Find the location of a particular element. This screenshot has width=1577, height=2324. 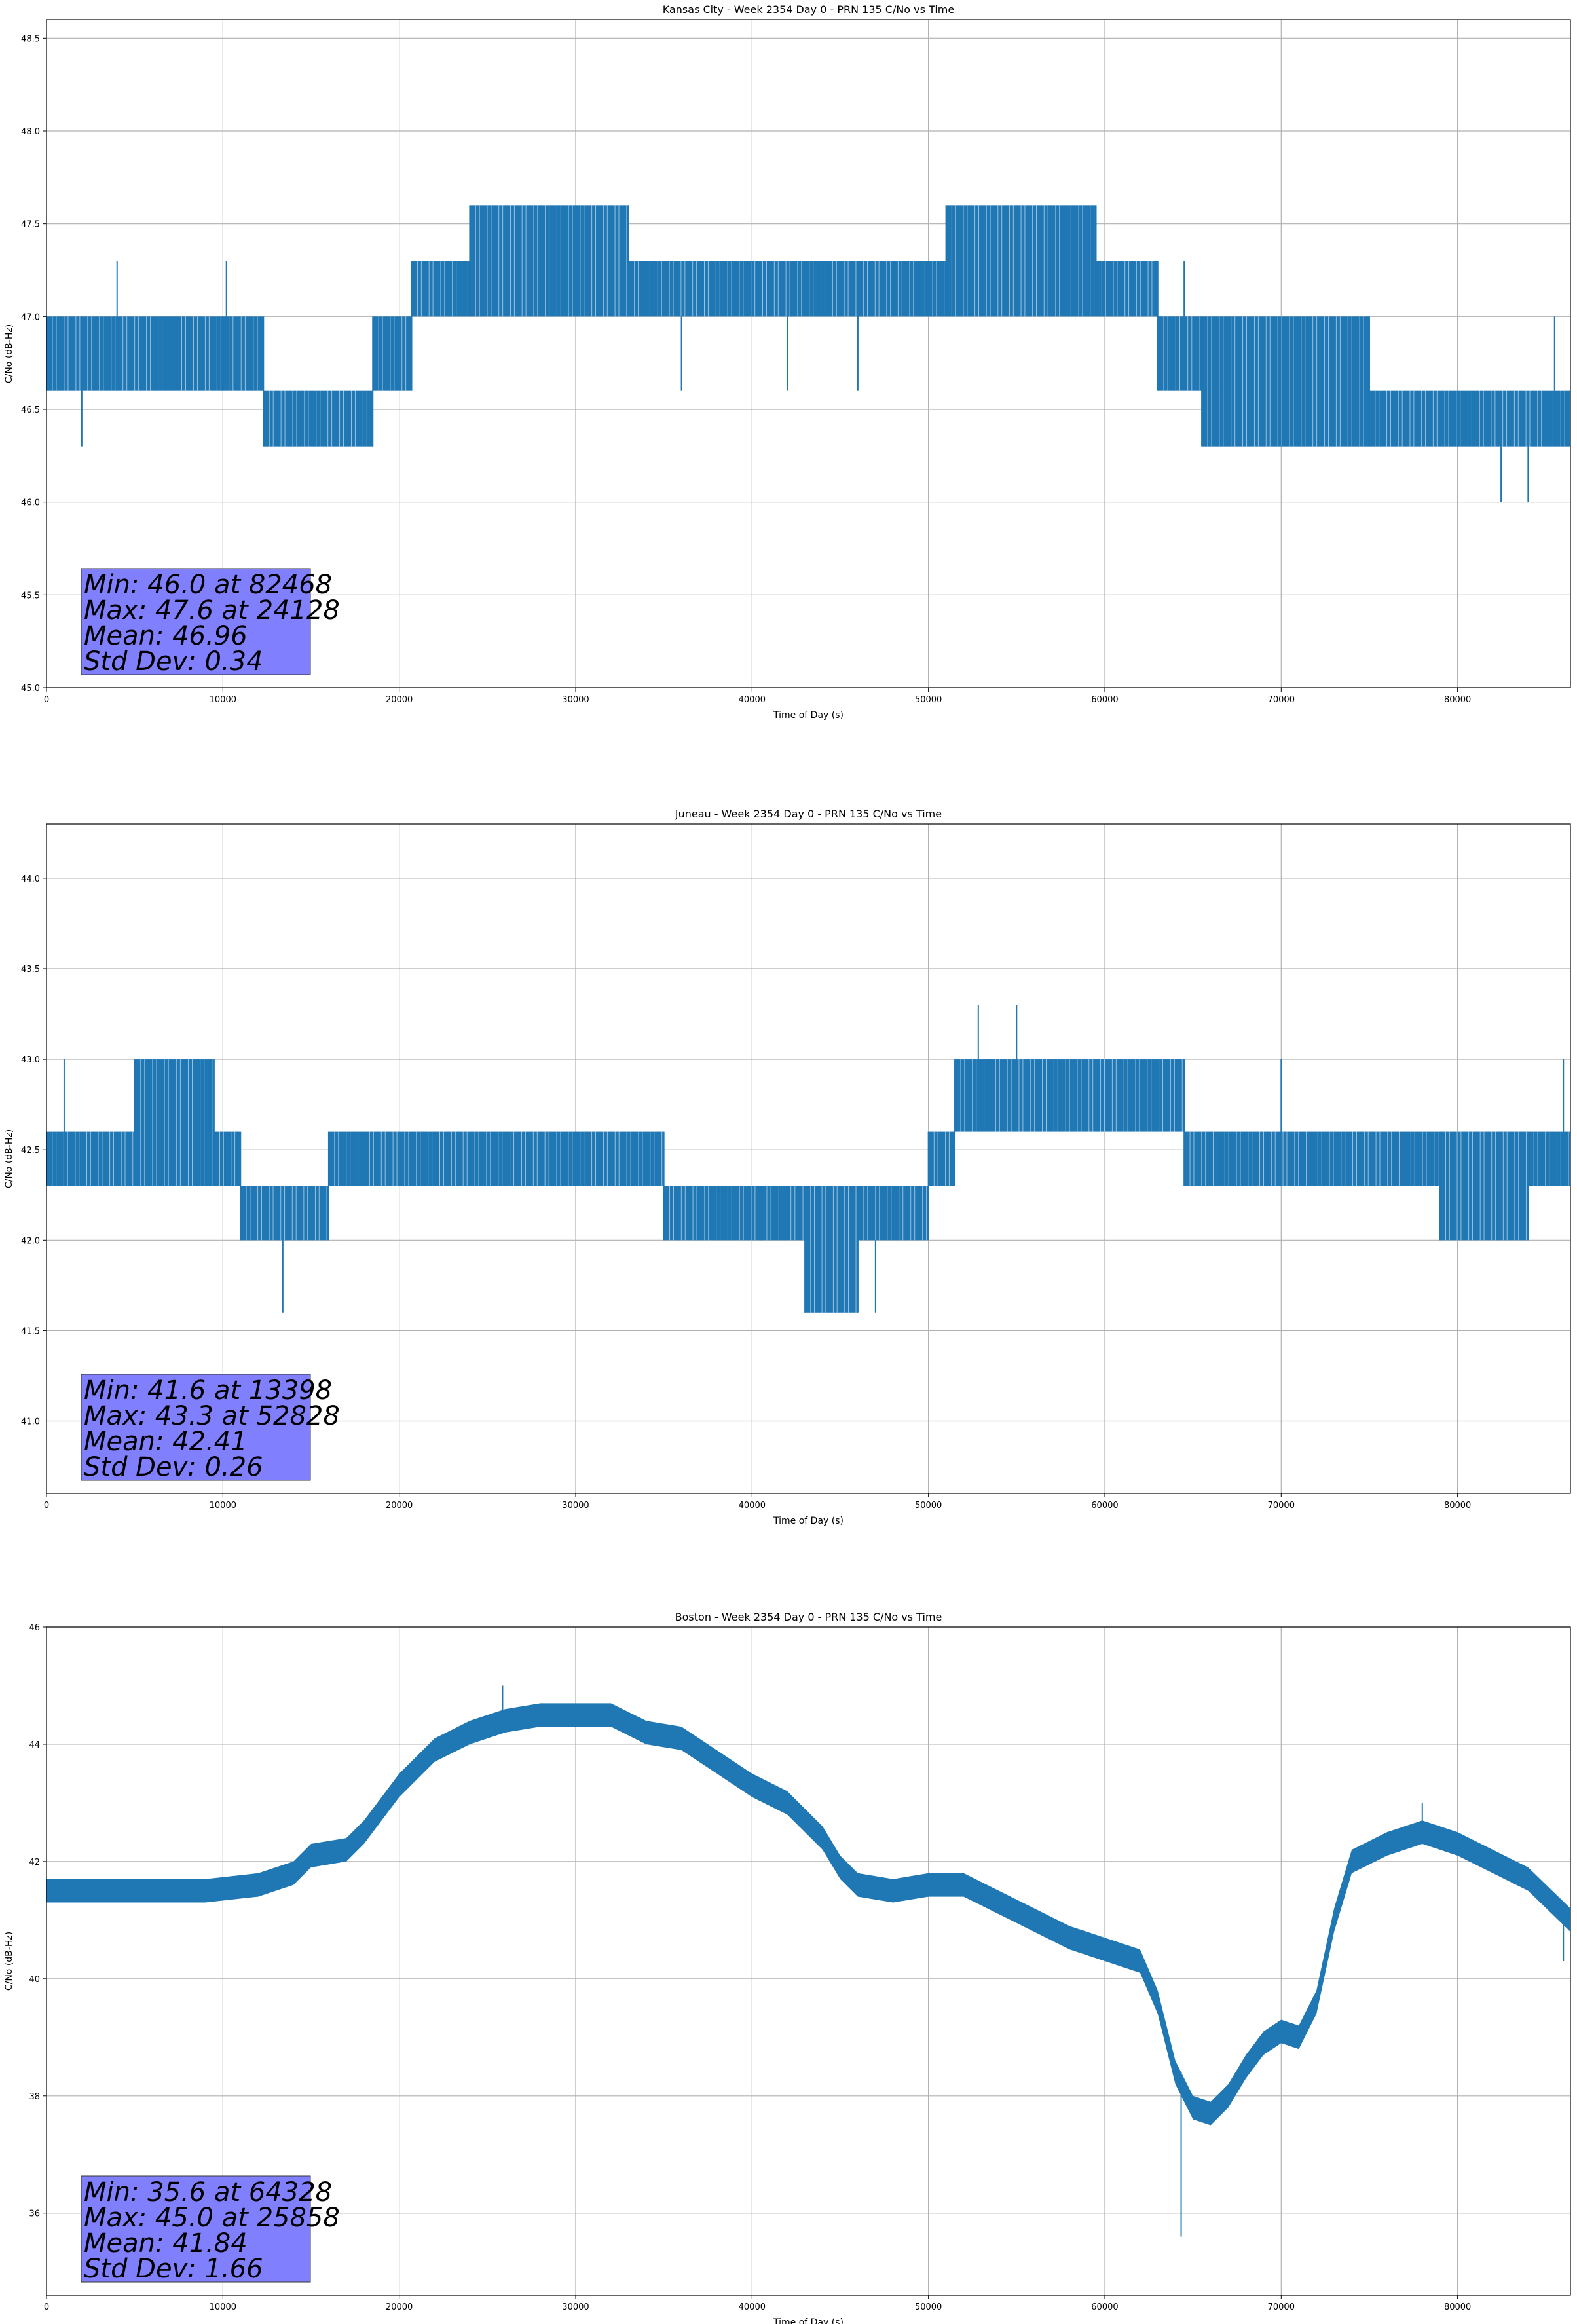

y-tick-label: 47.5 is located at coordinates (30, 225).